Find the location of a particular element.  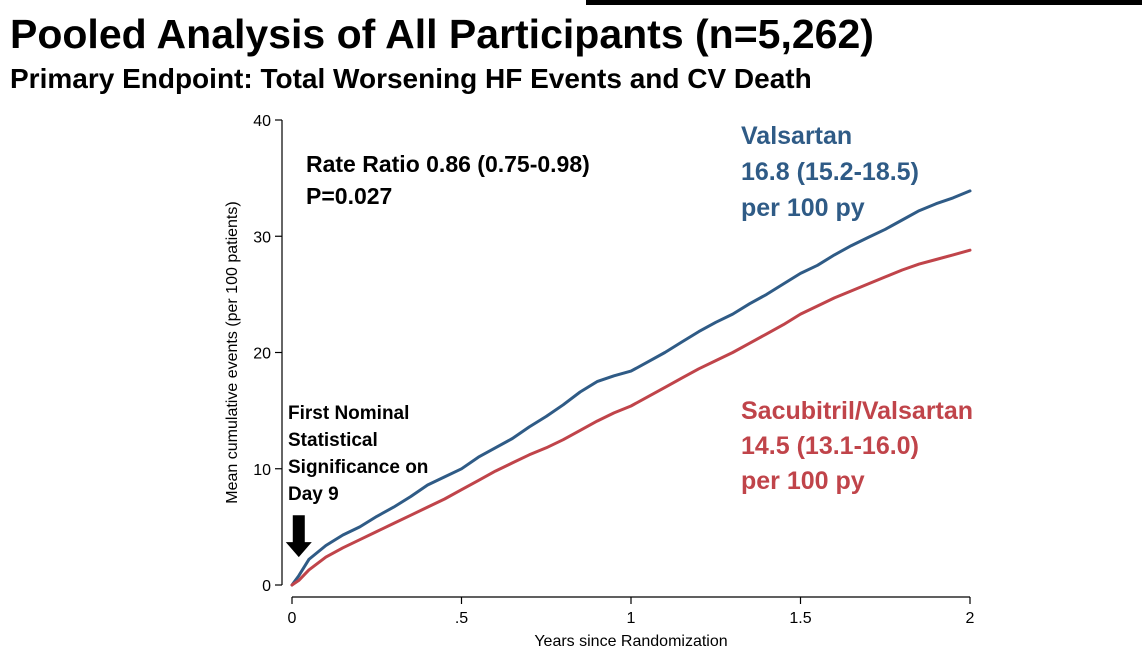

y-tick-label: 30 is located at coordinates (262, 237).